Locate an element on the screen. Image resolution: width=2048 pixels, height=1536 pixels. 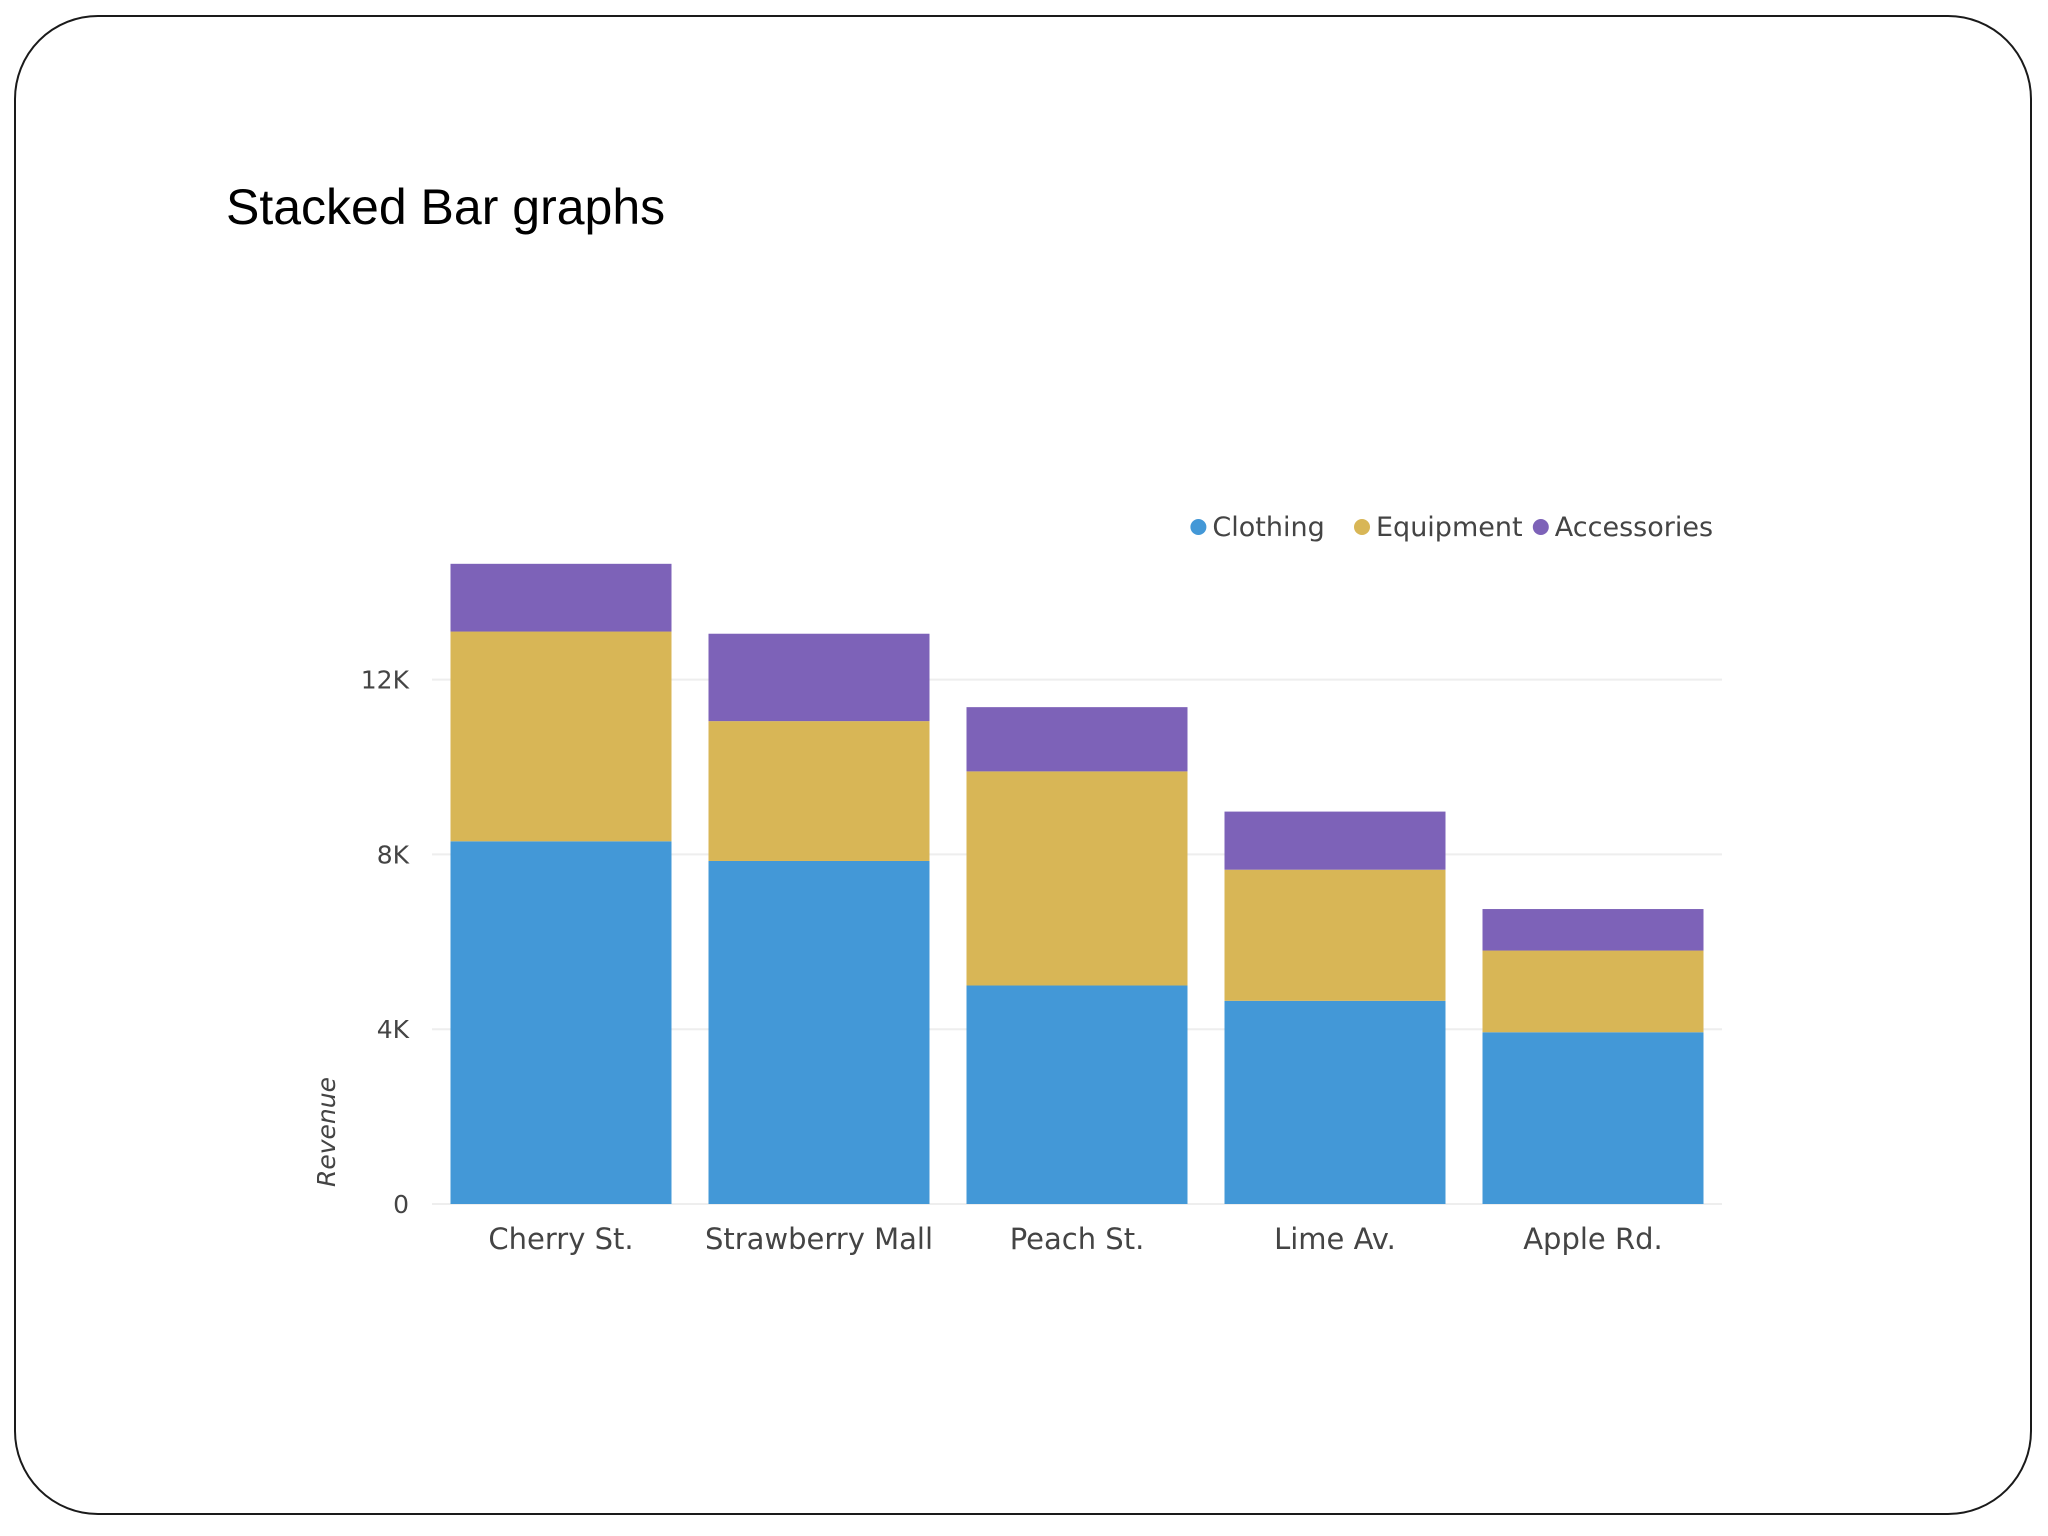
x-category-label: Apple Rd. is located at coordinates (1593, 1239).